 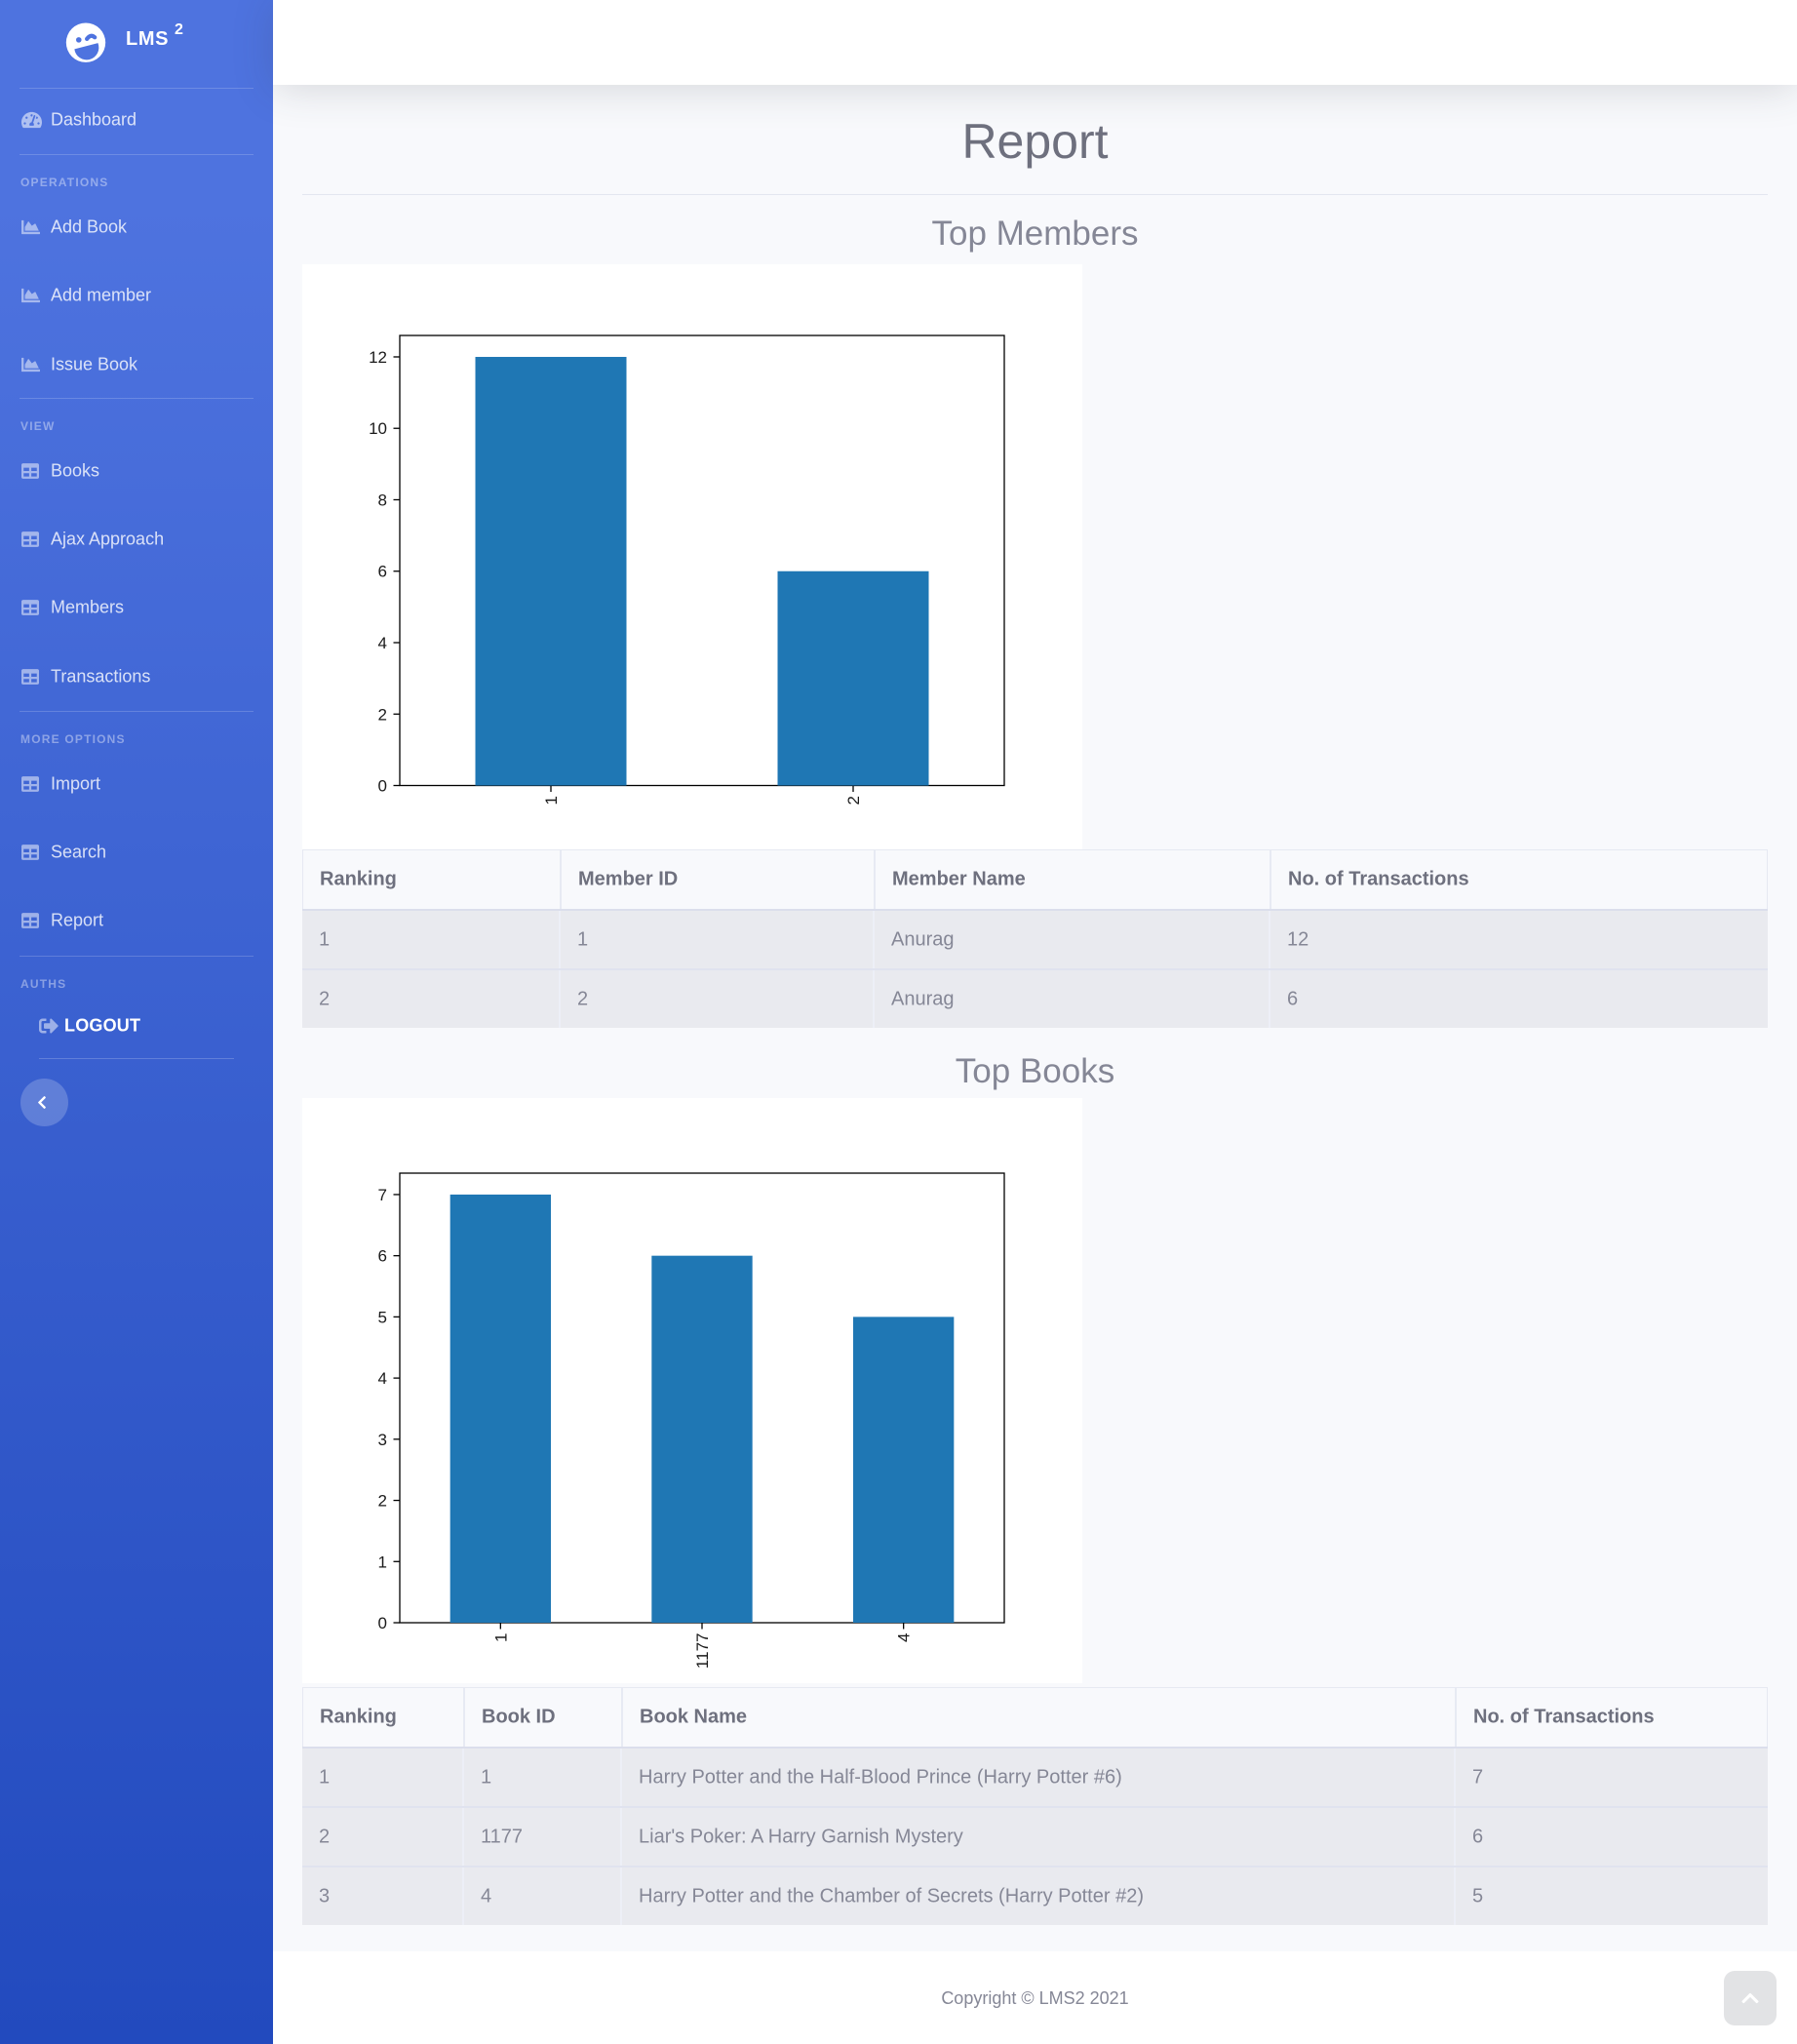 What do you see at coordinates (702, 1651) in the screenshot?
I see `svg-text: 1177` at bounding box center [702, 1651].